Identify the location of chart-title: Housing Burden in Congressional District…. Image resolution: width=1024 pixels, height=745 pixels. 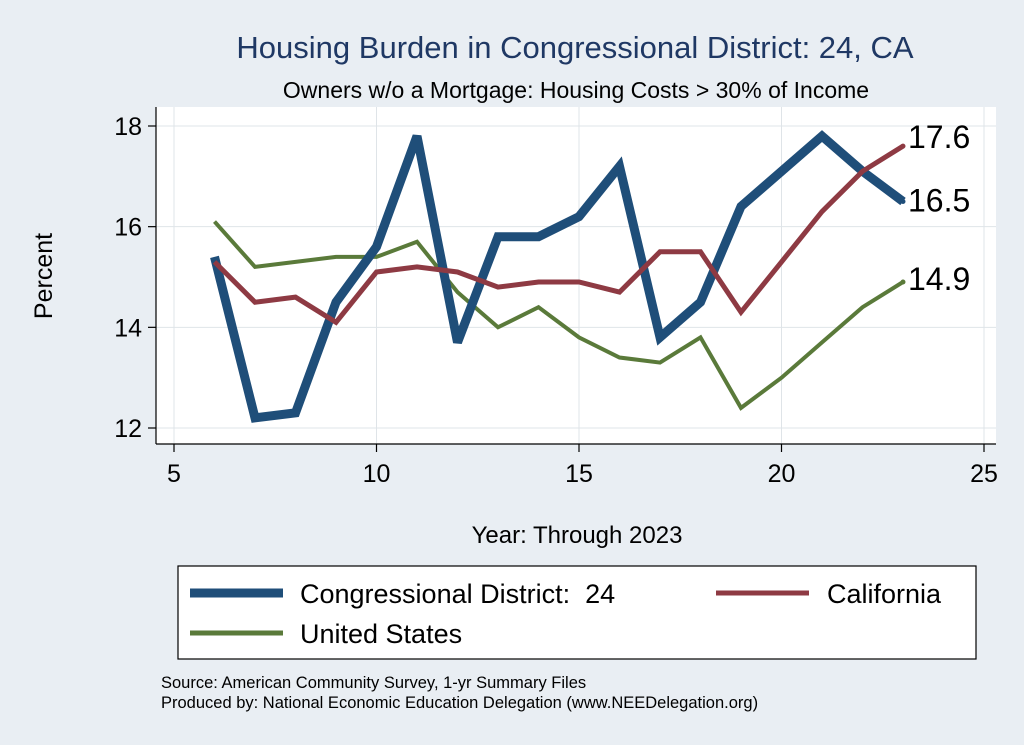
(574, 47).